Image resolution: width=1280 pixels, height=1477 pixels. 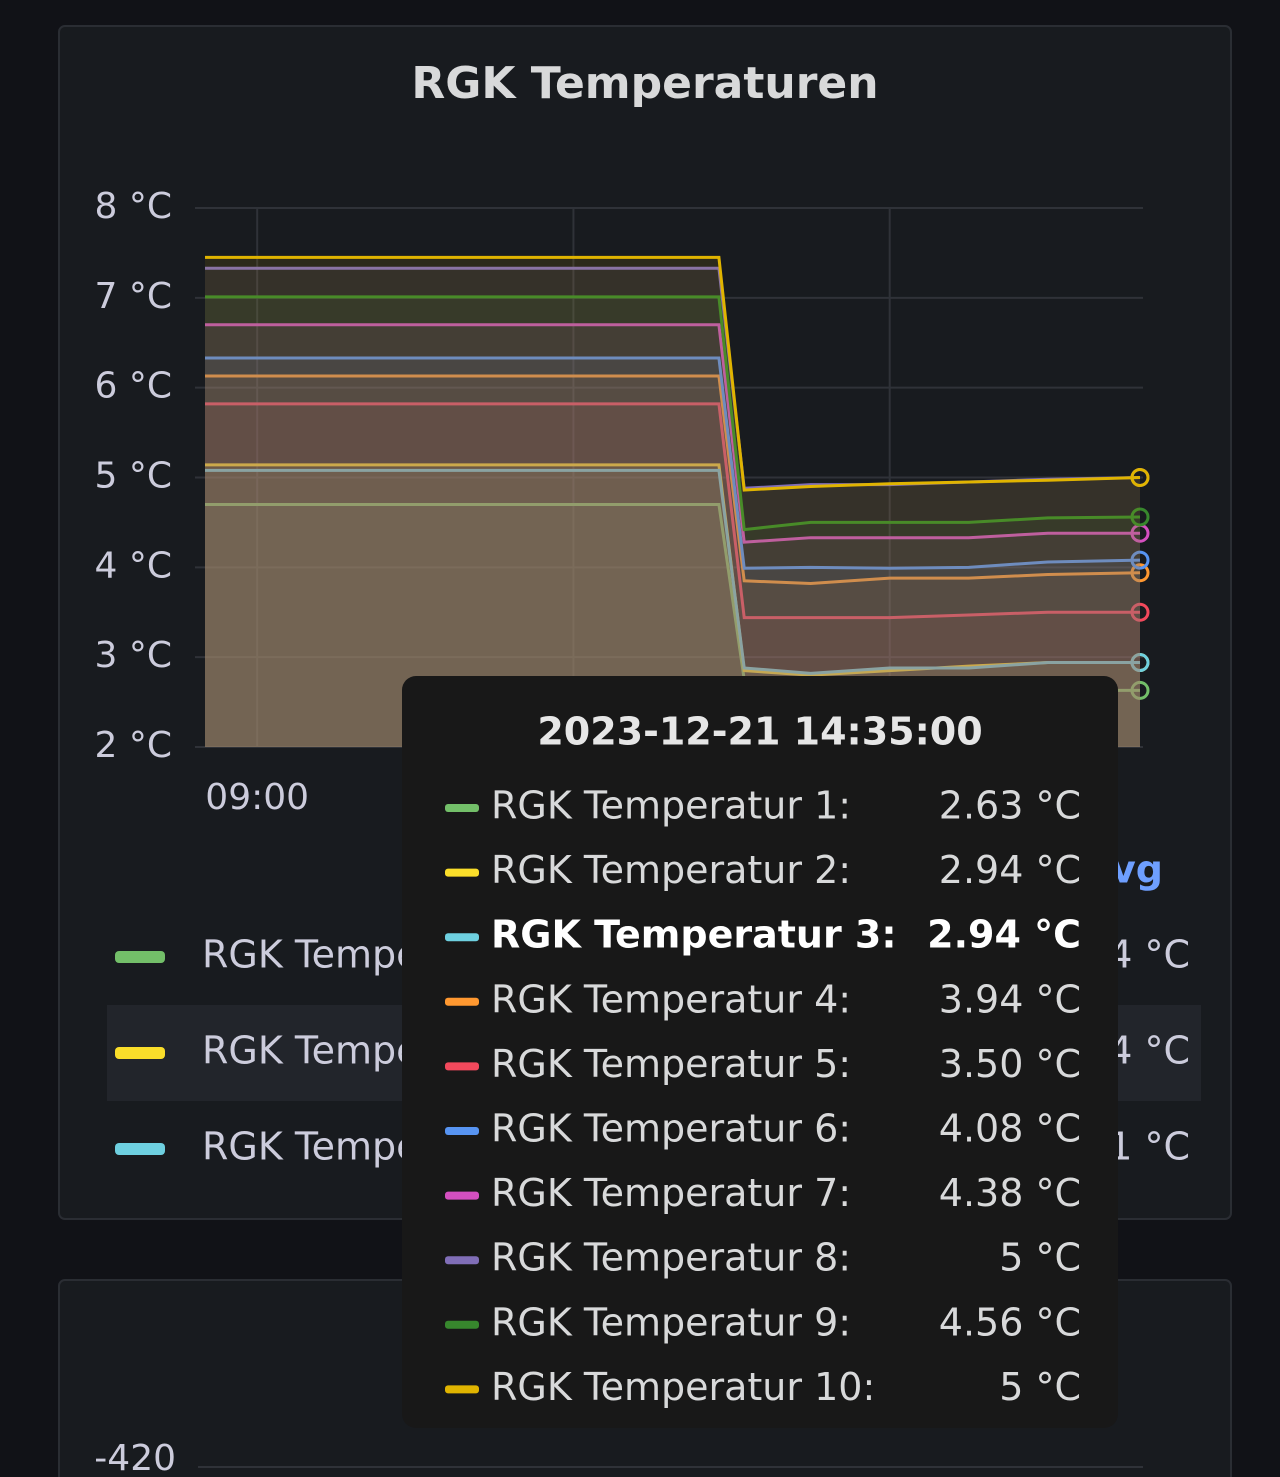 What do you see at coordinates (133, 745) in the screenshot?
I see `y-tick-label: 2 °C` at bounding box center [133, 745].